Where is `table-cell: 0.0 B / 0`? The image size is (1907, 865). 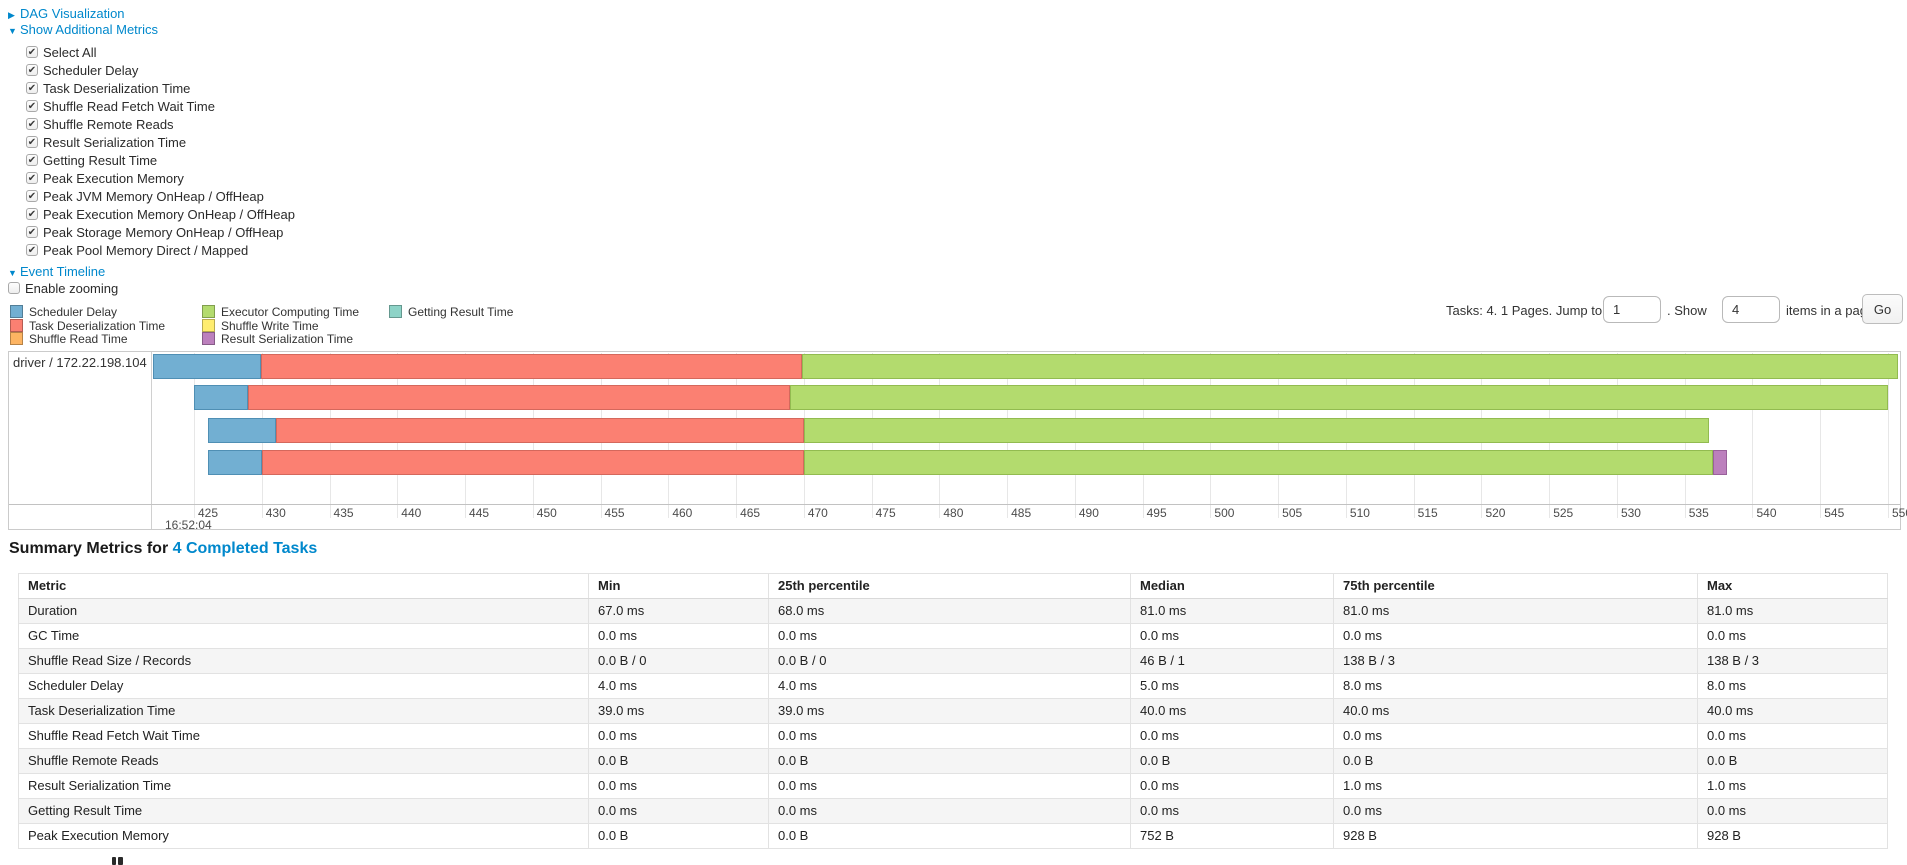 table-cell: 0.0 B / 0 is located at coordinates (949, 661).